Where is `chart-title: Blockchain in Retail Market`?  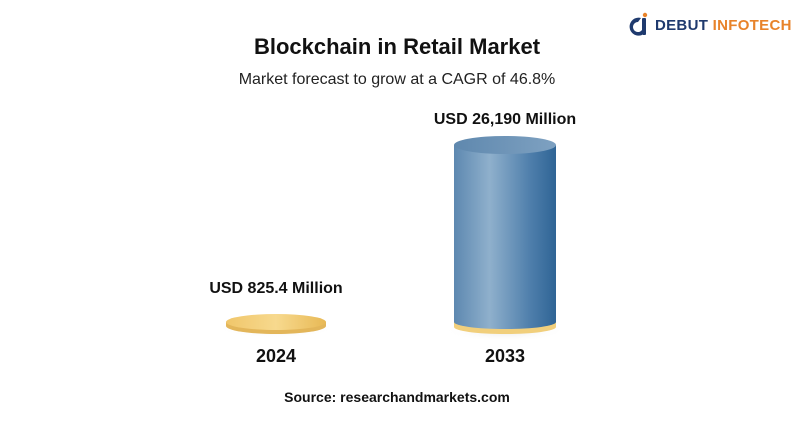 chart-title: Blockchain in Retail Market is located at coordinates (397, 46).